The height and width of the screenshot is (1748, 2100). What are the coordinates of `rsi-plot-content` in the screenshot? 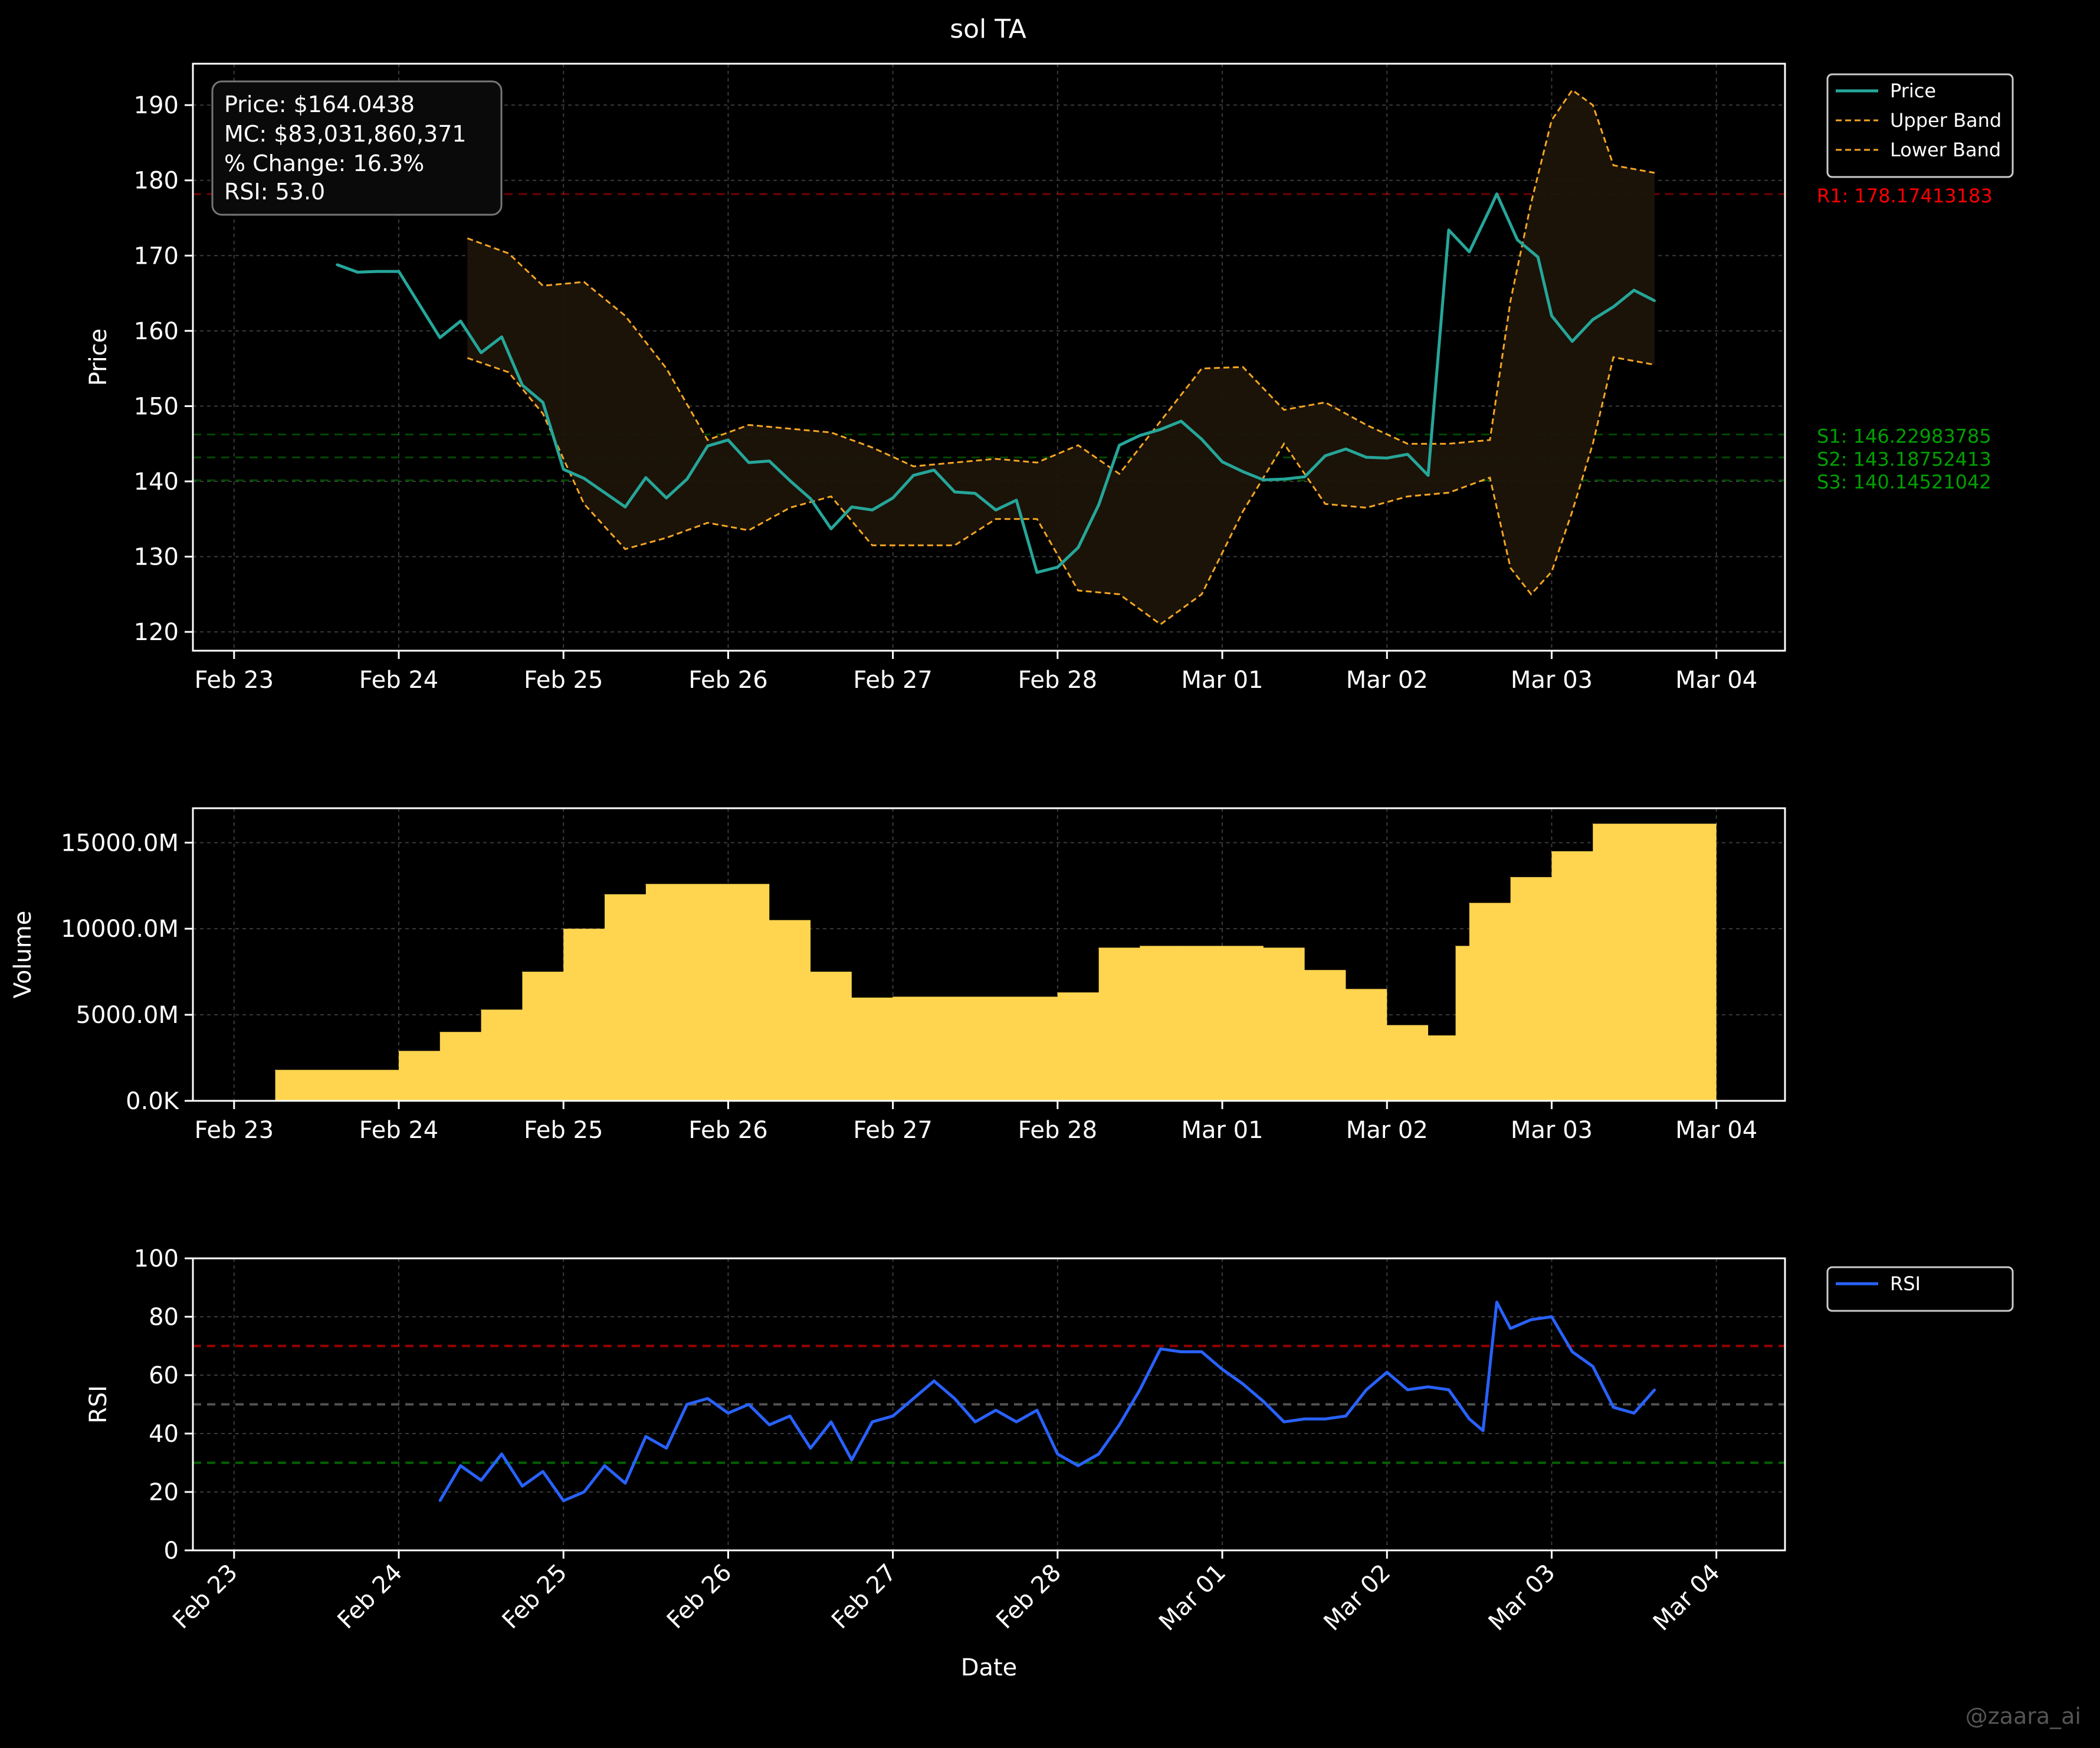 It's located at (989, 1404).